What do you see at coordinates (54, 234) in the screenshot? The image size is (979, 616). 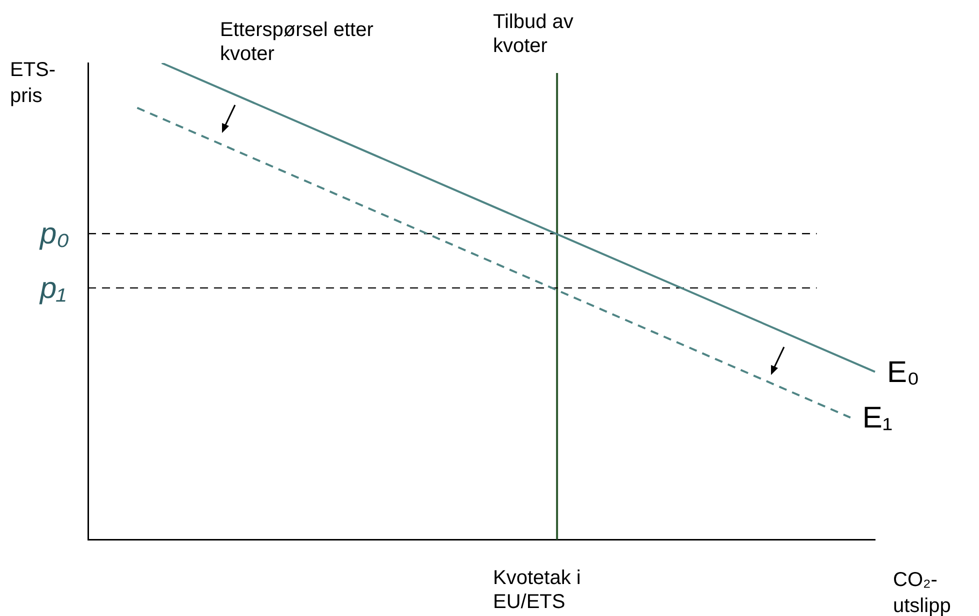 I see `ref-line-label: p₀` at bounding box center [54, 234].